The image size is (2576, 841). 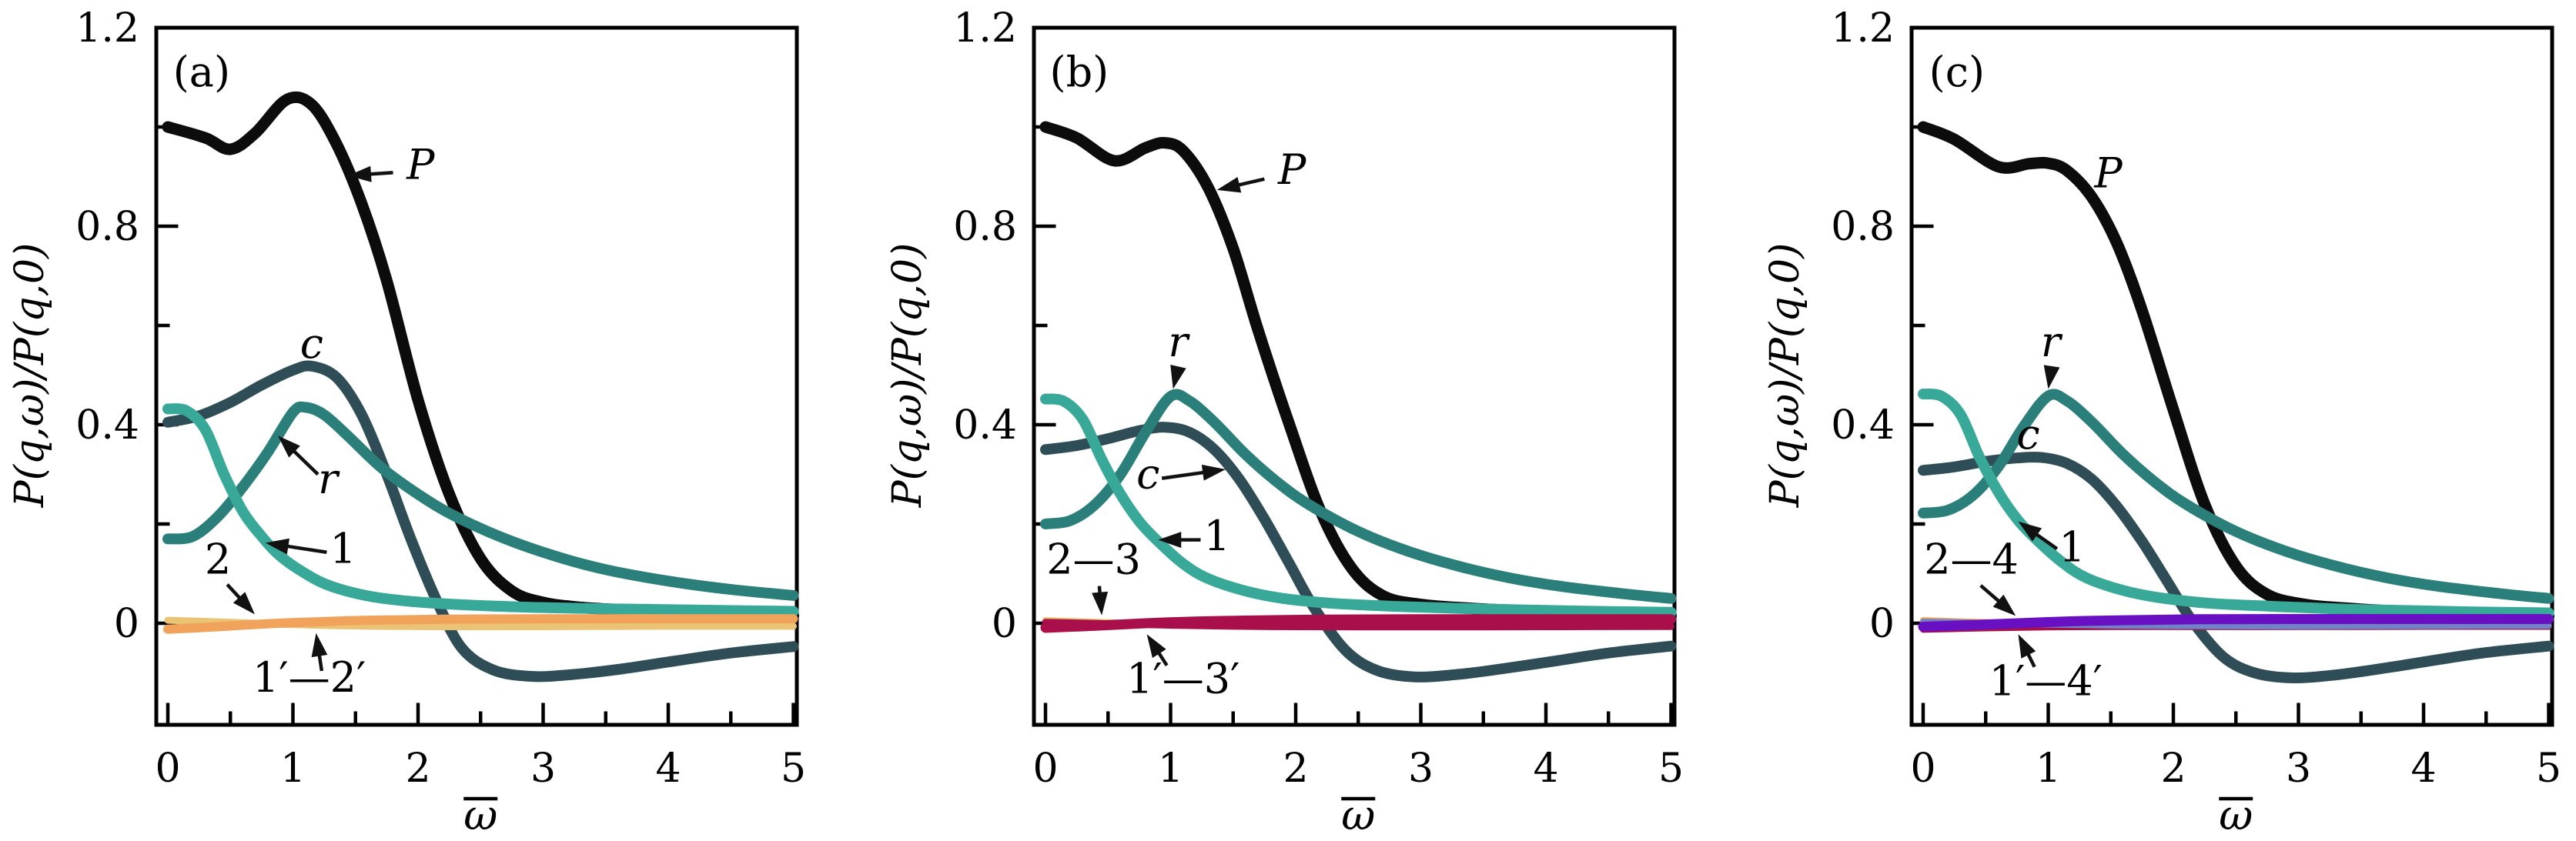 What do you see at coordinates (1182, 679) in the screenshot?
I see `annotation-1-3-: 1′—3′` at bounding box center [1182, 679].